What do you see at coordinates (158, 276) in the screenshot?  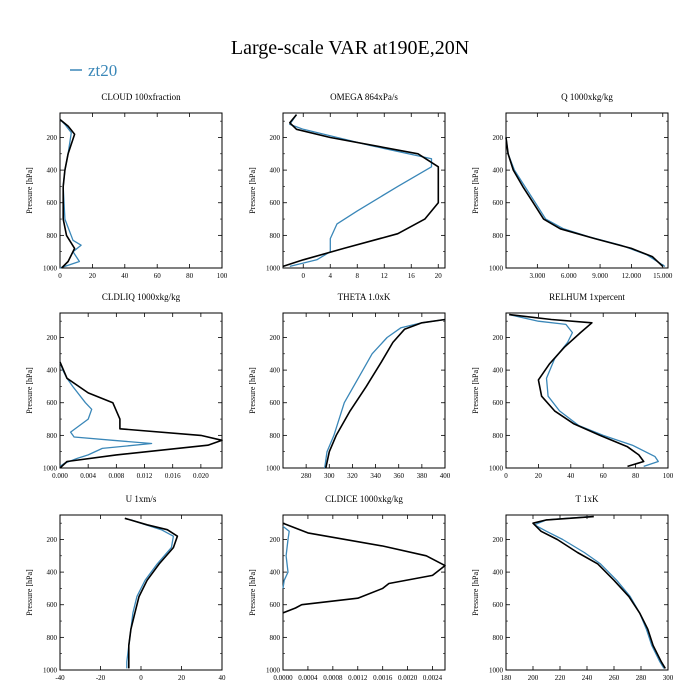 I see `x-tick-label: 60` at bounding box center [158, 276].